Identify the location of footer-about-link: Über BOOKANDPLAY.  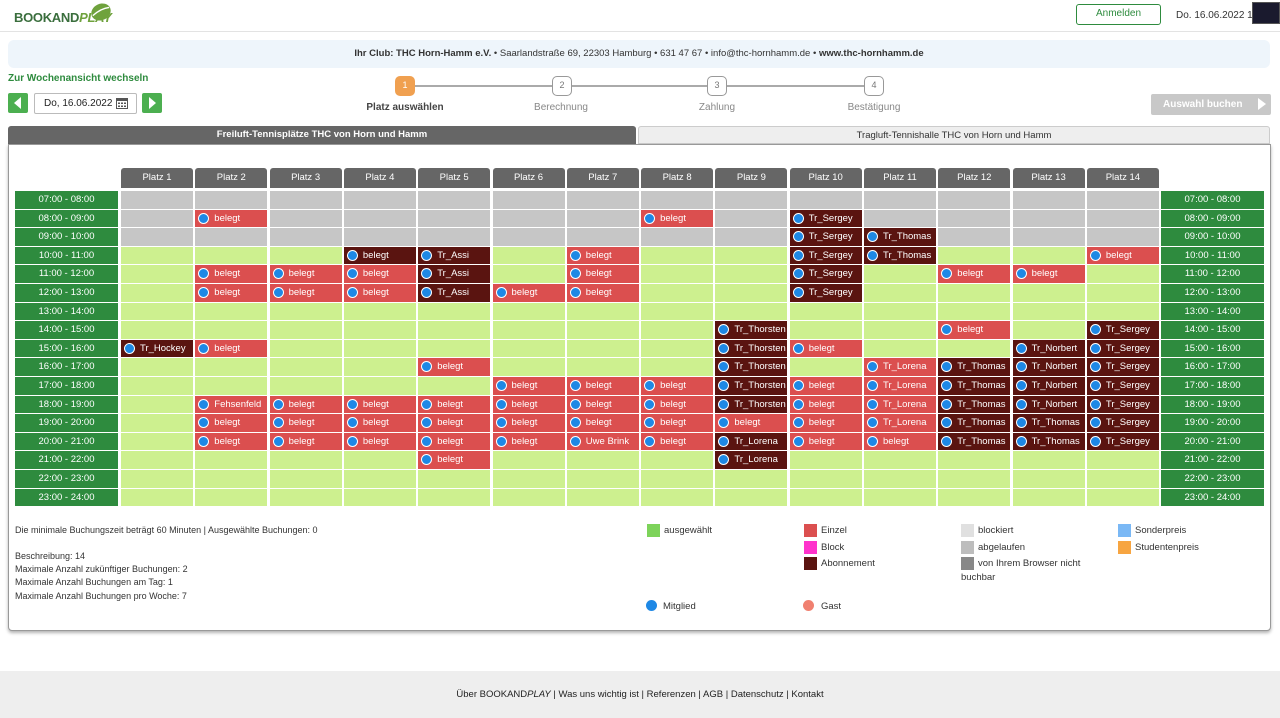
(503, 694).